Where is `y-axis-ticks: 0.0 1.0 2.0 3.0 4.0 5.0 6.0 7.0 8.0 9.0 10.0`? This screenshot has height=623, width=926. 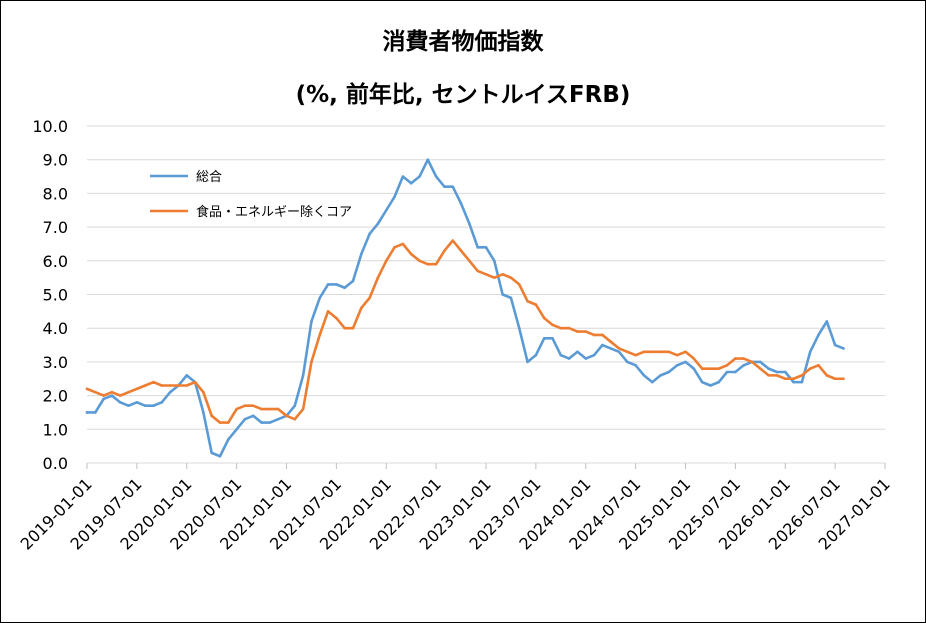
y-axis-ticks: 0.0 1.0 2.0 3.0 4.0 5.0 6.0 7.0 8.0 9.0 10.0 is located at coordinates (50, 295).